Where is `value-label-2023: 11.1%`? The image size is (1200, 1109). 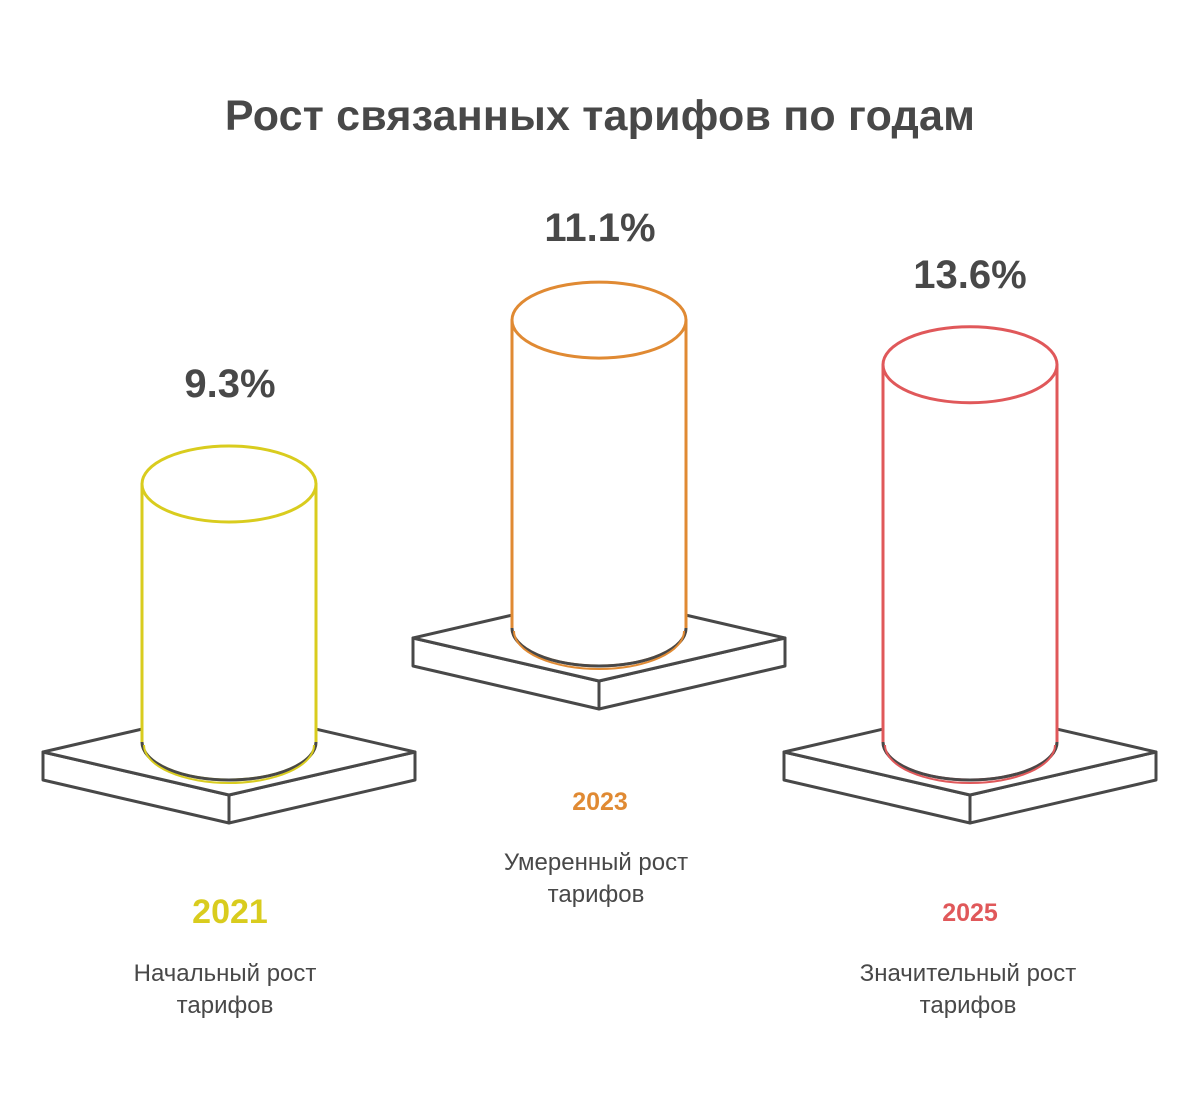
value-label-2023: 11.1% is located at coordinates (600, 228).